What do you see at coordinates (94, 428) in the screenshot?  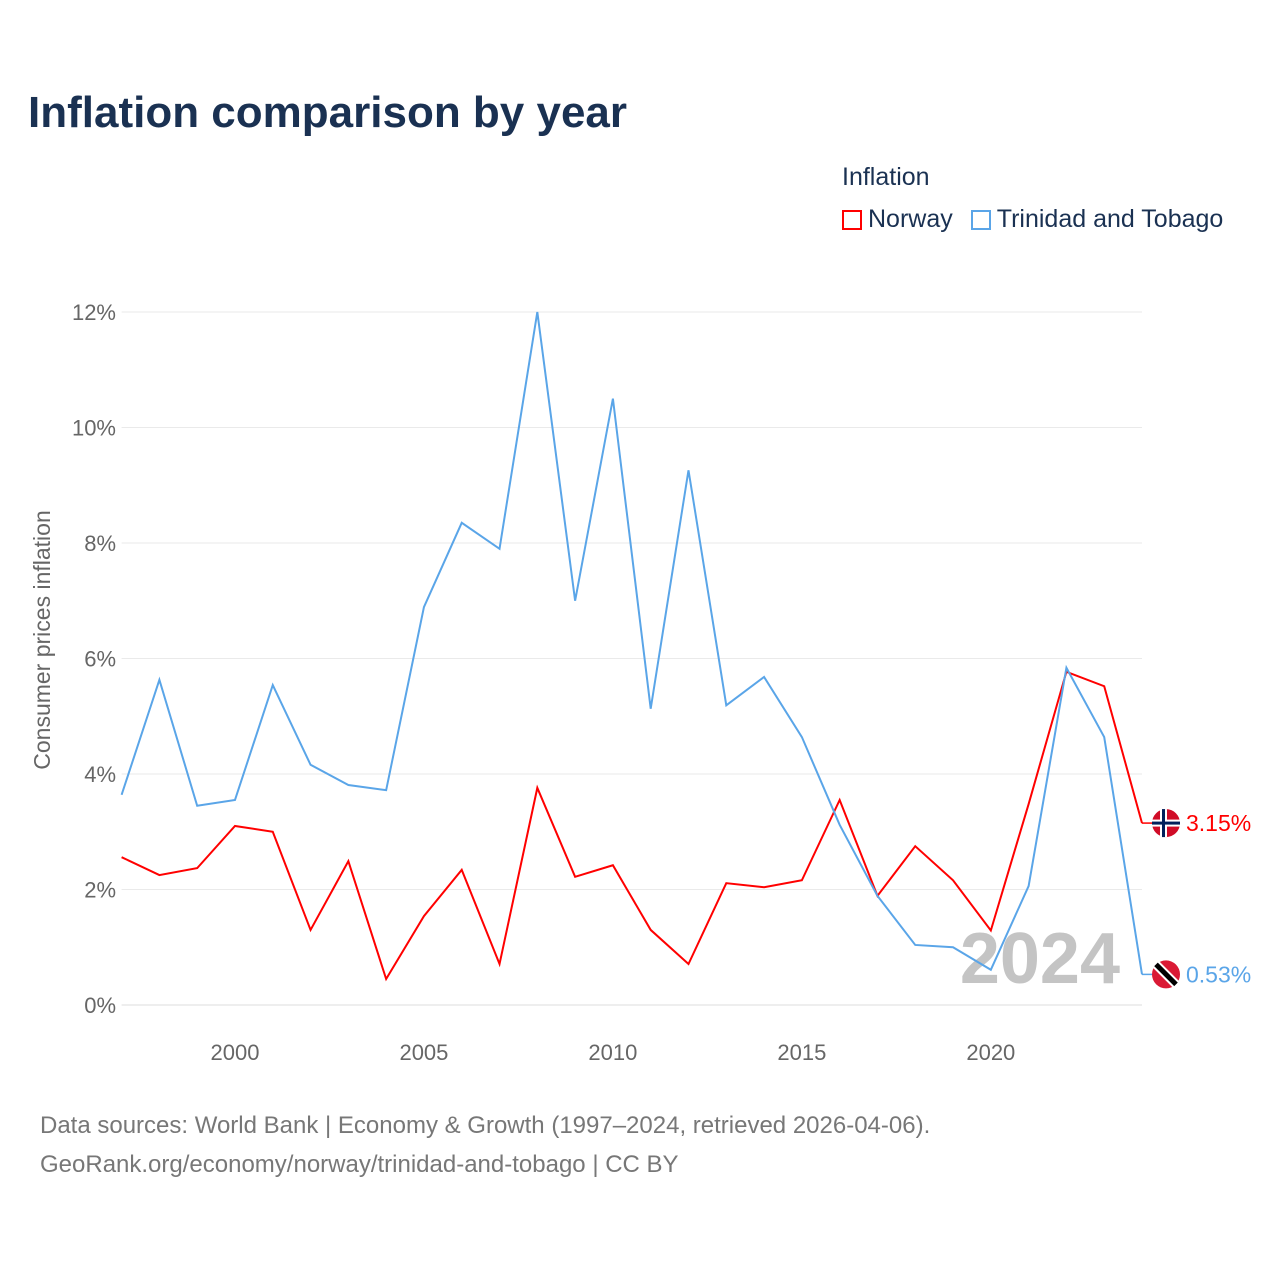 I see `y-tick-label: 10%` at bounding box center [94, 428].